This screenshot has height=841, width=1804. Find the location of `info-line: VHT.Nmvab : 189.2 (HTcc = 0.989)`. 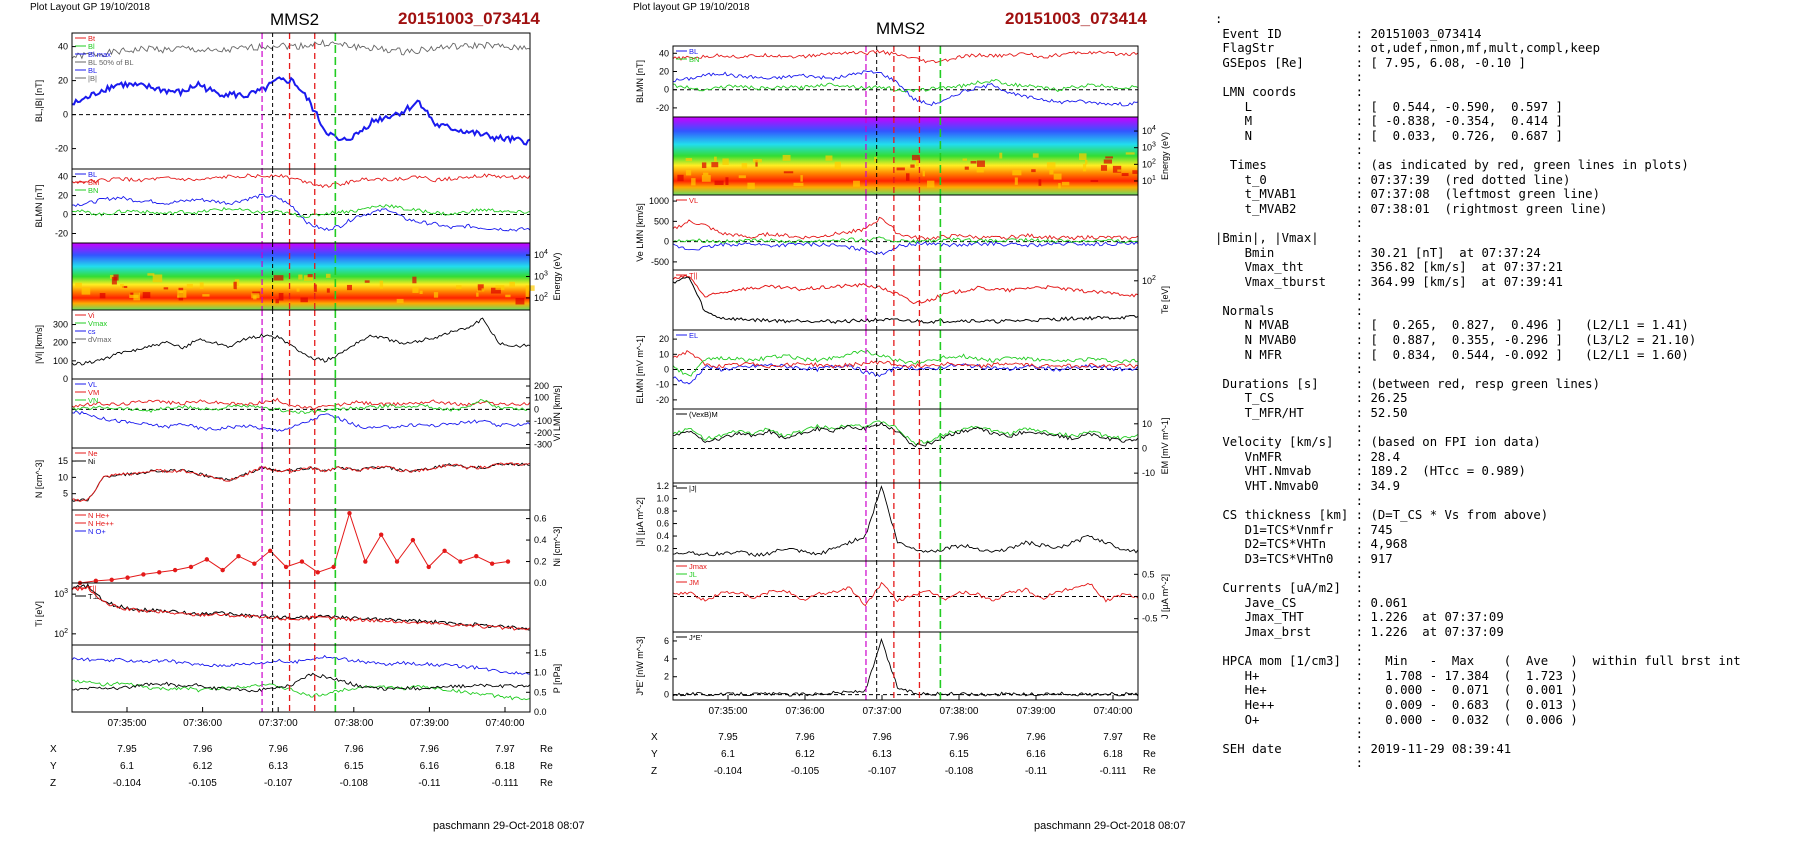

info-line: VHT.Nmvab : 189.2 (HTcc = 0.989) is located at coordinates (1370, 471).